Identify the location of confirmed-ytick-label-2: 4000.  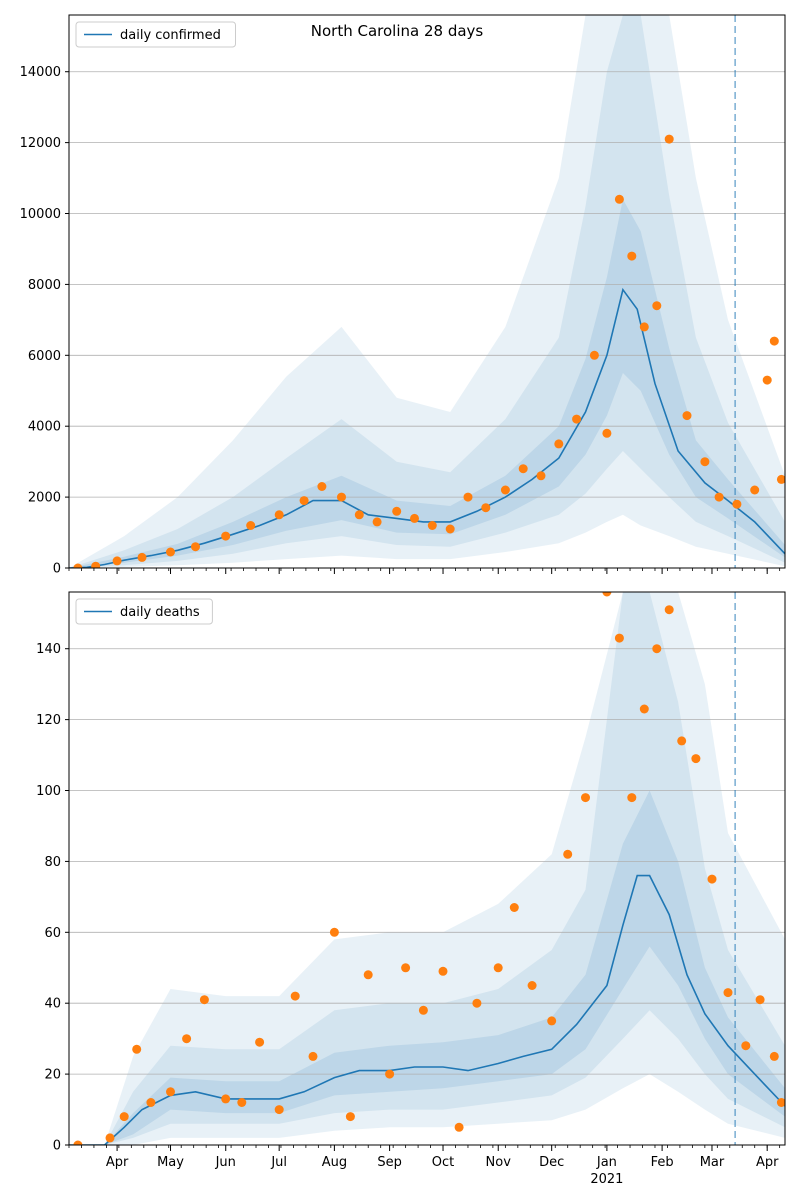
(44, 427).